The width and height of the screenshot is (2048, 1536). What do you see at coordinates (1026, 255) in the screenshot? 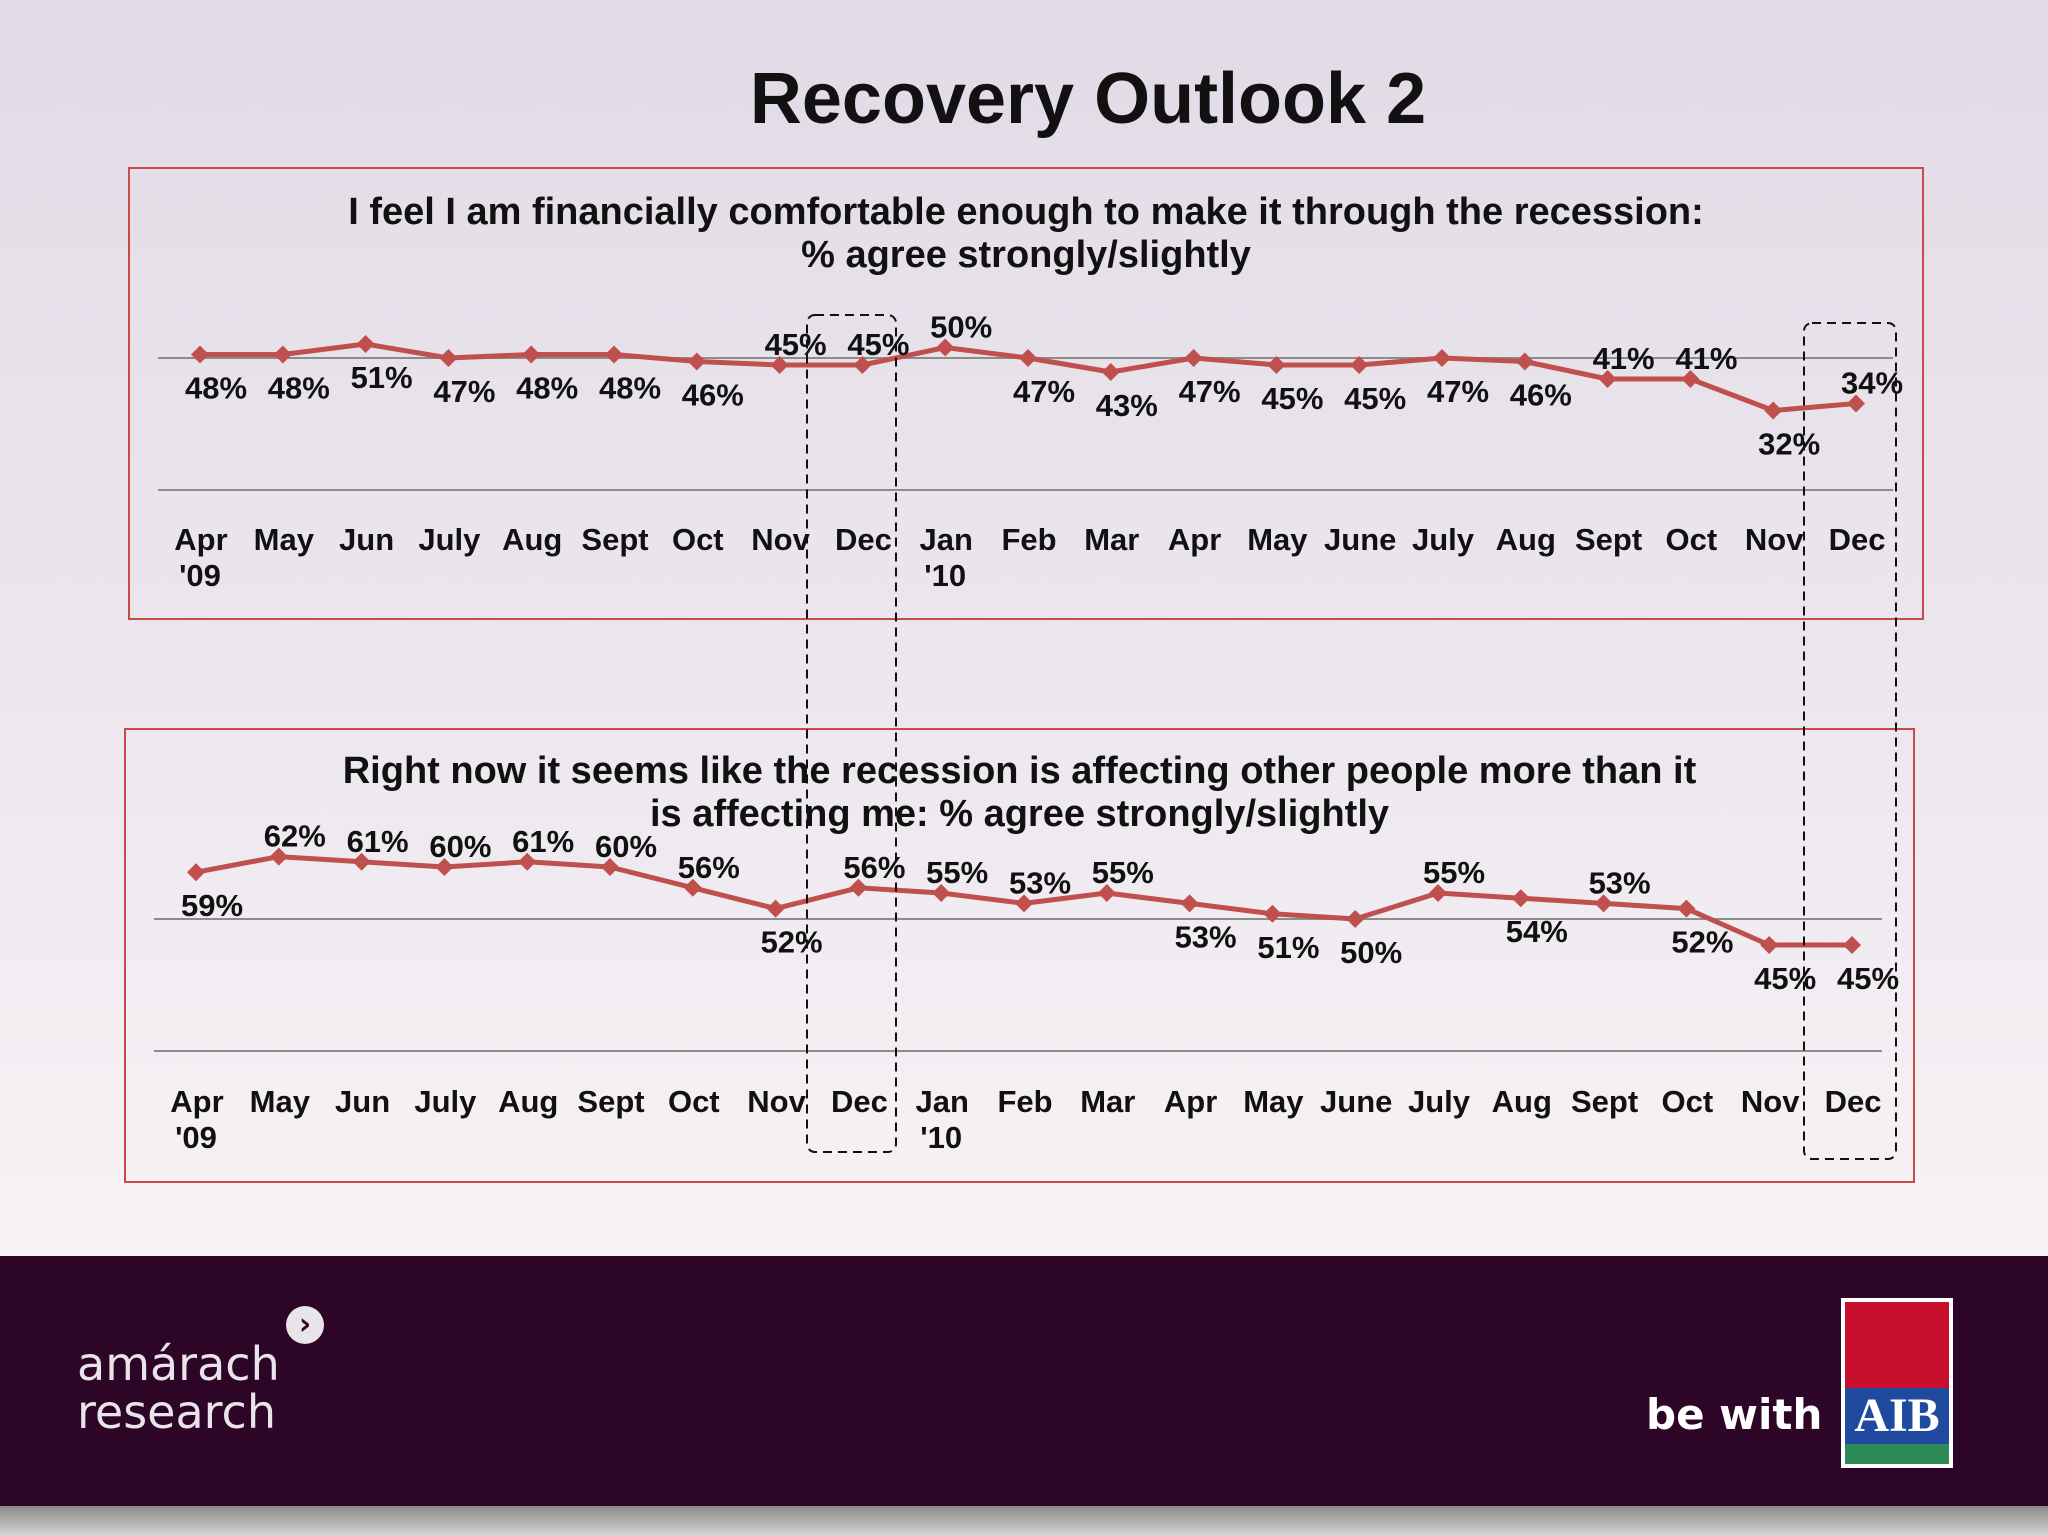
I see `chart-subtitle: % agree strongly/slightly` at bounding box center [1026, 255].